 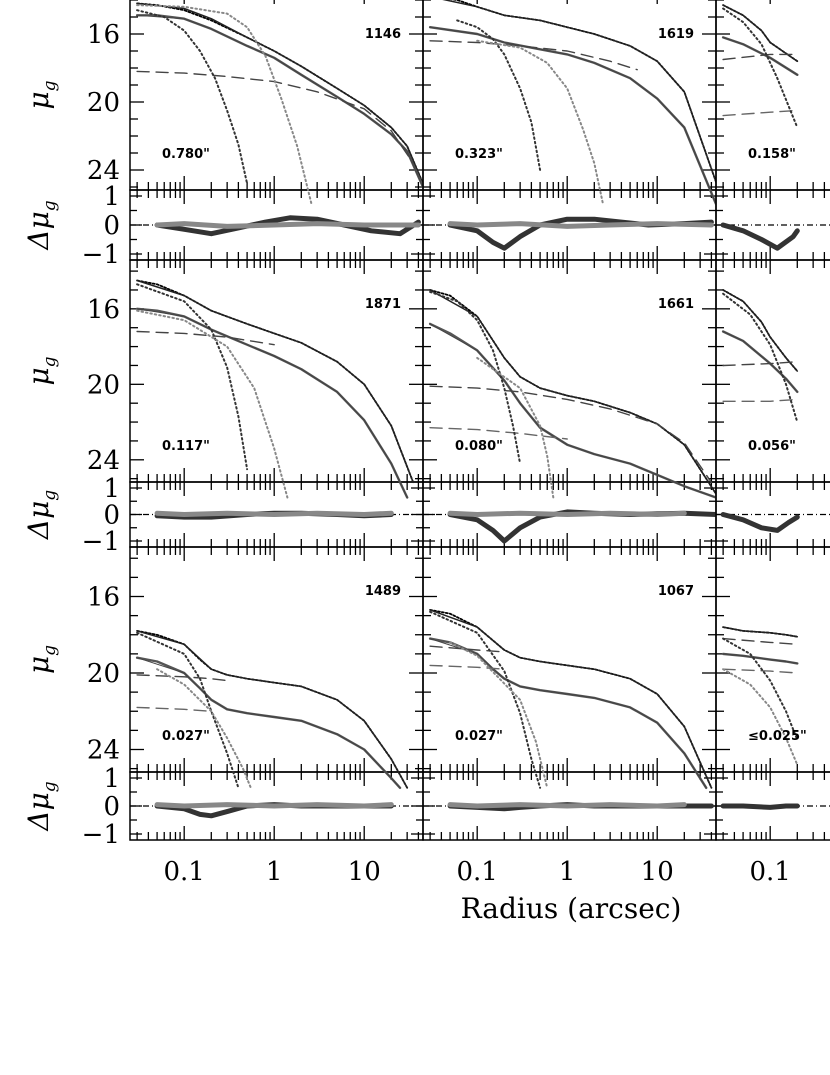 I want to click on panel-id-label: 1489, so click(x=383, y=591).